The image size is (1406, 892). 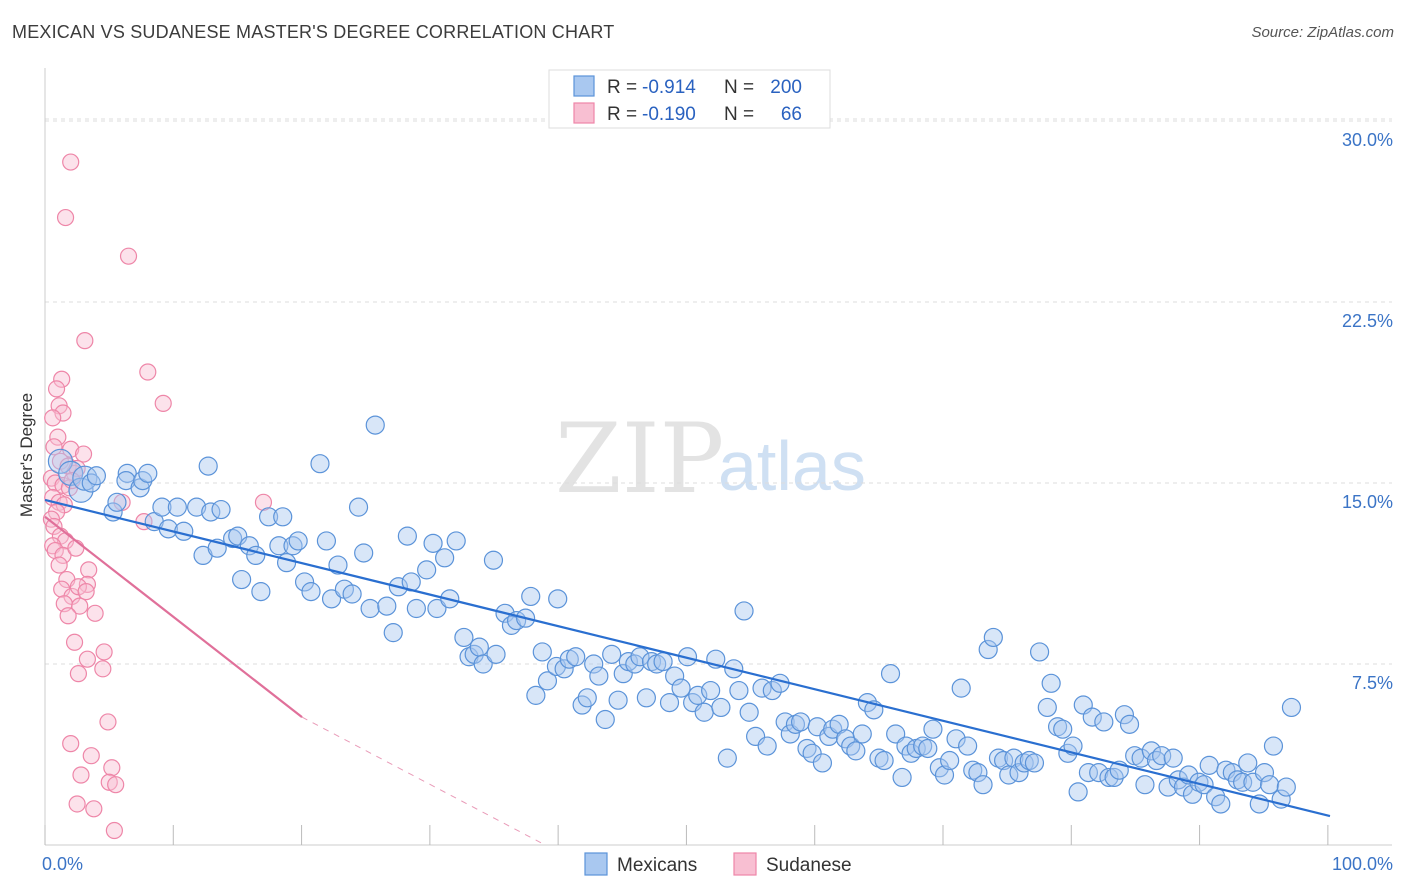 I want to click on stats-legend: R = -0.914 N = 200 R = -0.190 N = 66, so click(x=689, y=99).